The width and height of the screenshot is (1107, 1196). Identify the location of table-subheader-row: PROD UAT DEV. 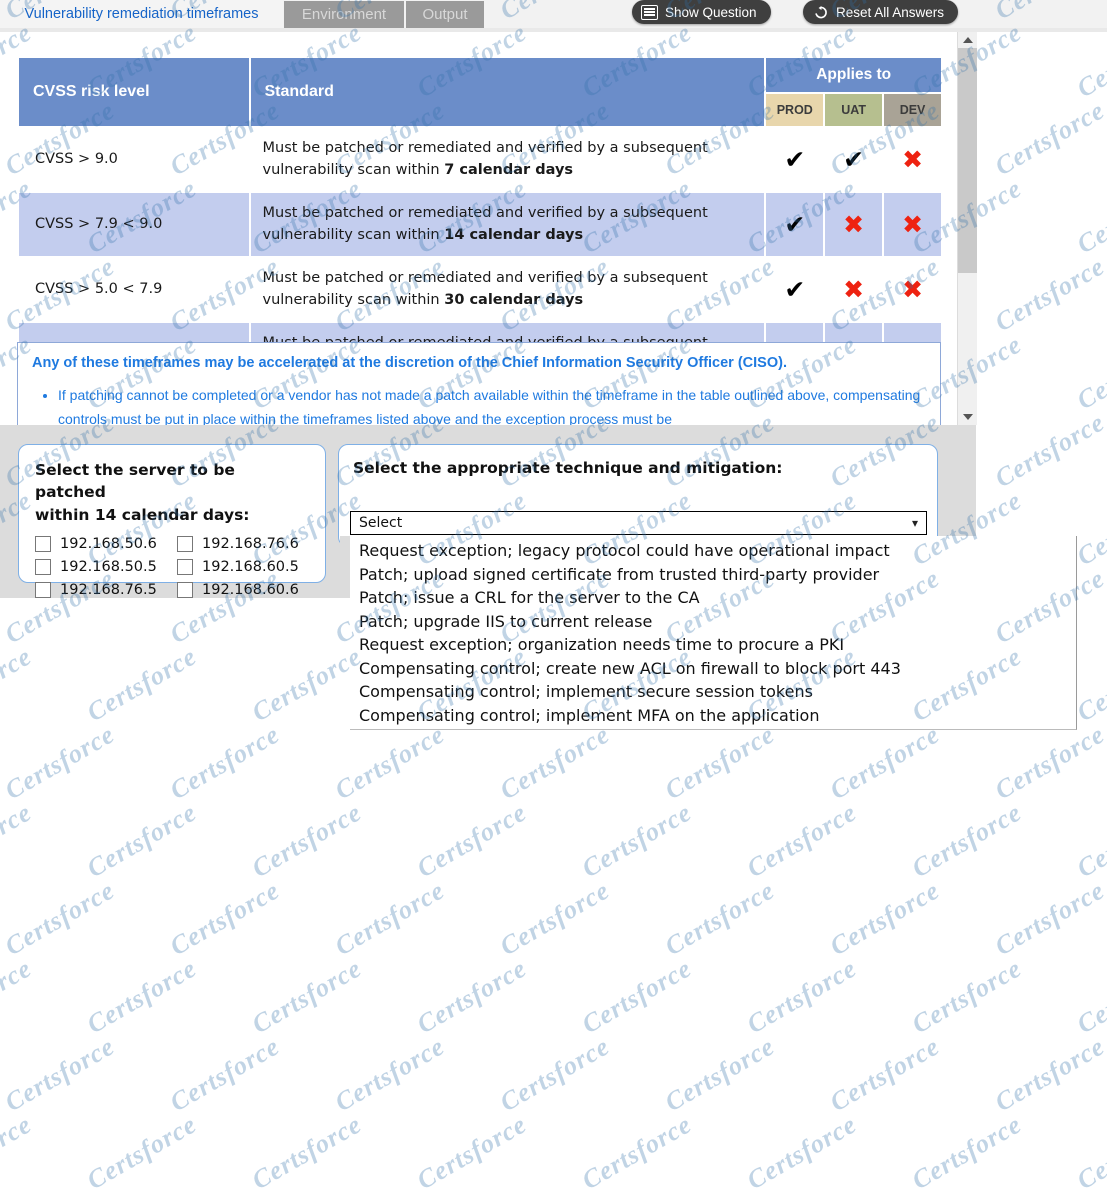
(480, 110).